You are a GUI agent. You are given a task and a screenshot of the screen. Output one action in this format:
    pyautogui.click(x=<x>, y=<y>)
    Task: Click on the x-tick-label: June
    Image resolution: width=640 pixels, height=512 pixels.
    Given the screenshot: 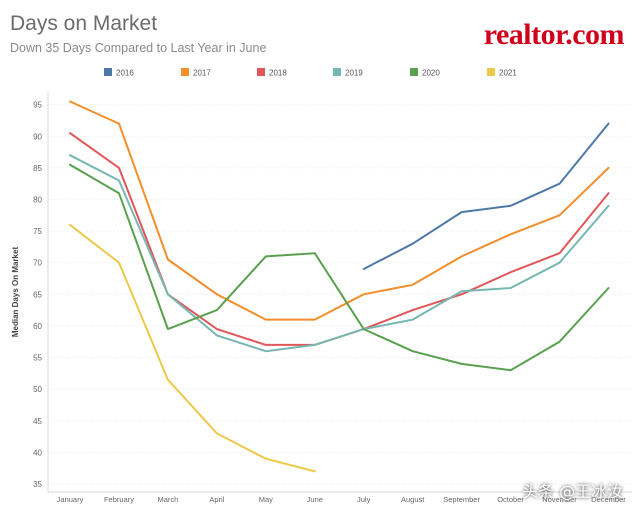 What is the action you would take?
    pyautogui.click(x=315, y=499)
    